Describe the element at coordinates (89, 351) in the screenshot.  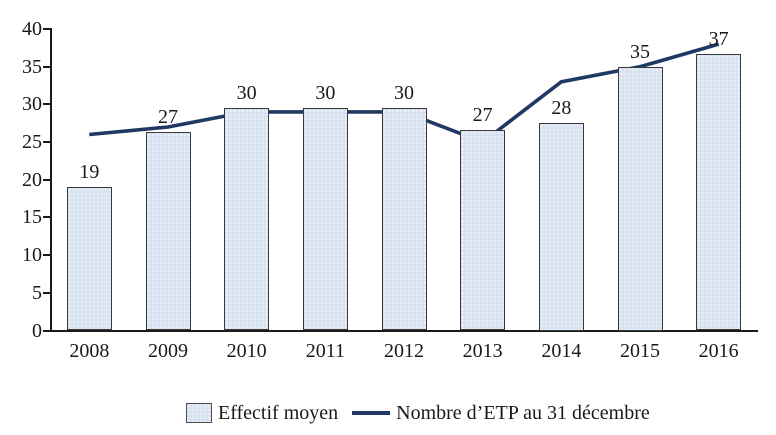
I see `x-tick-label: 2008` at that location.